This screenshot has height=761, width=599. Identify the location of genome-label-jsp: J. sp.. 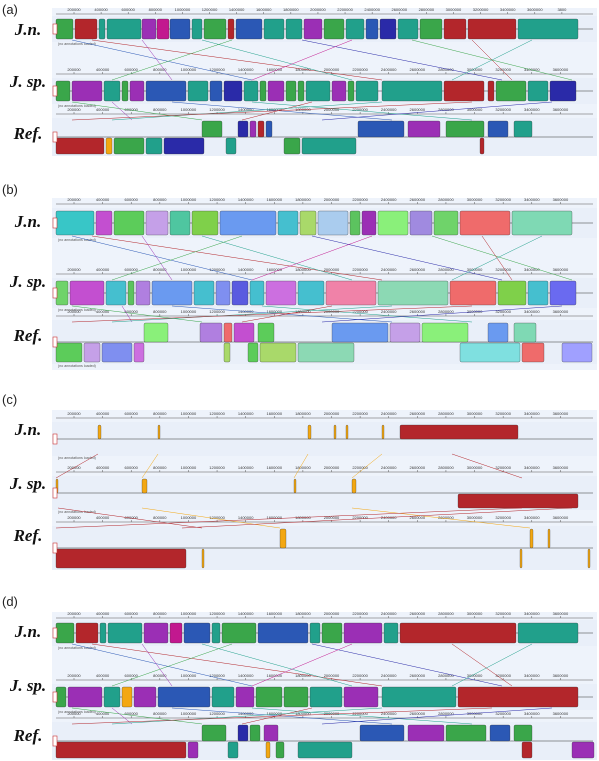
(28, 281).